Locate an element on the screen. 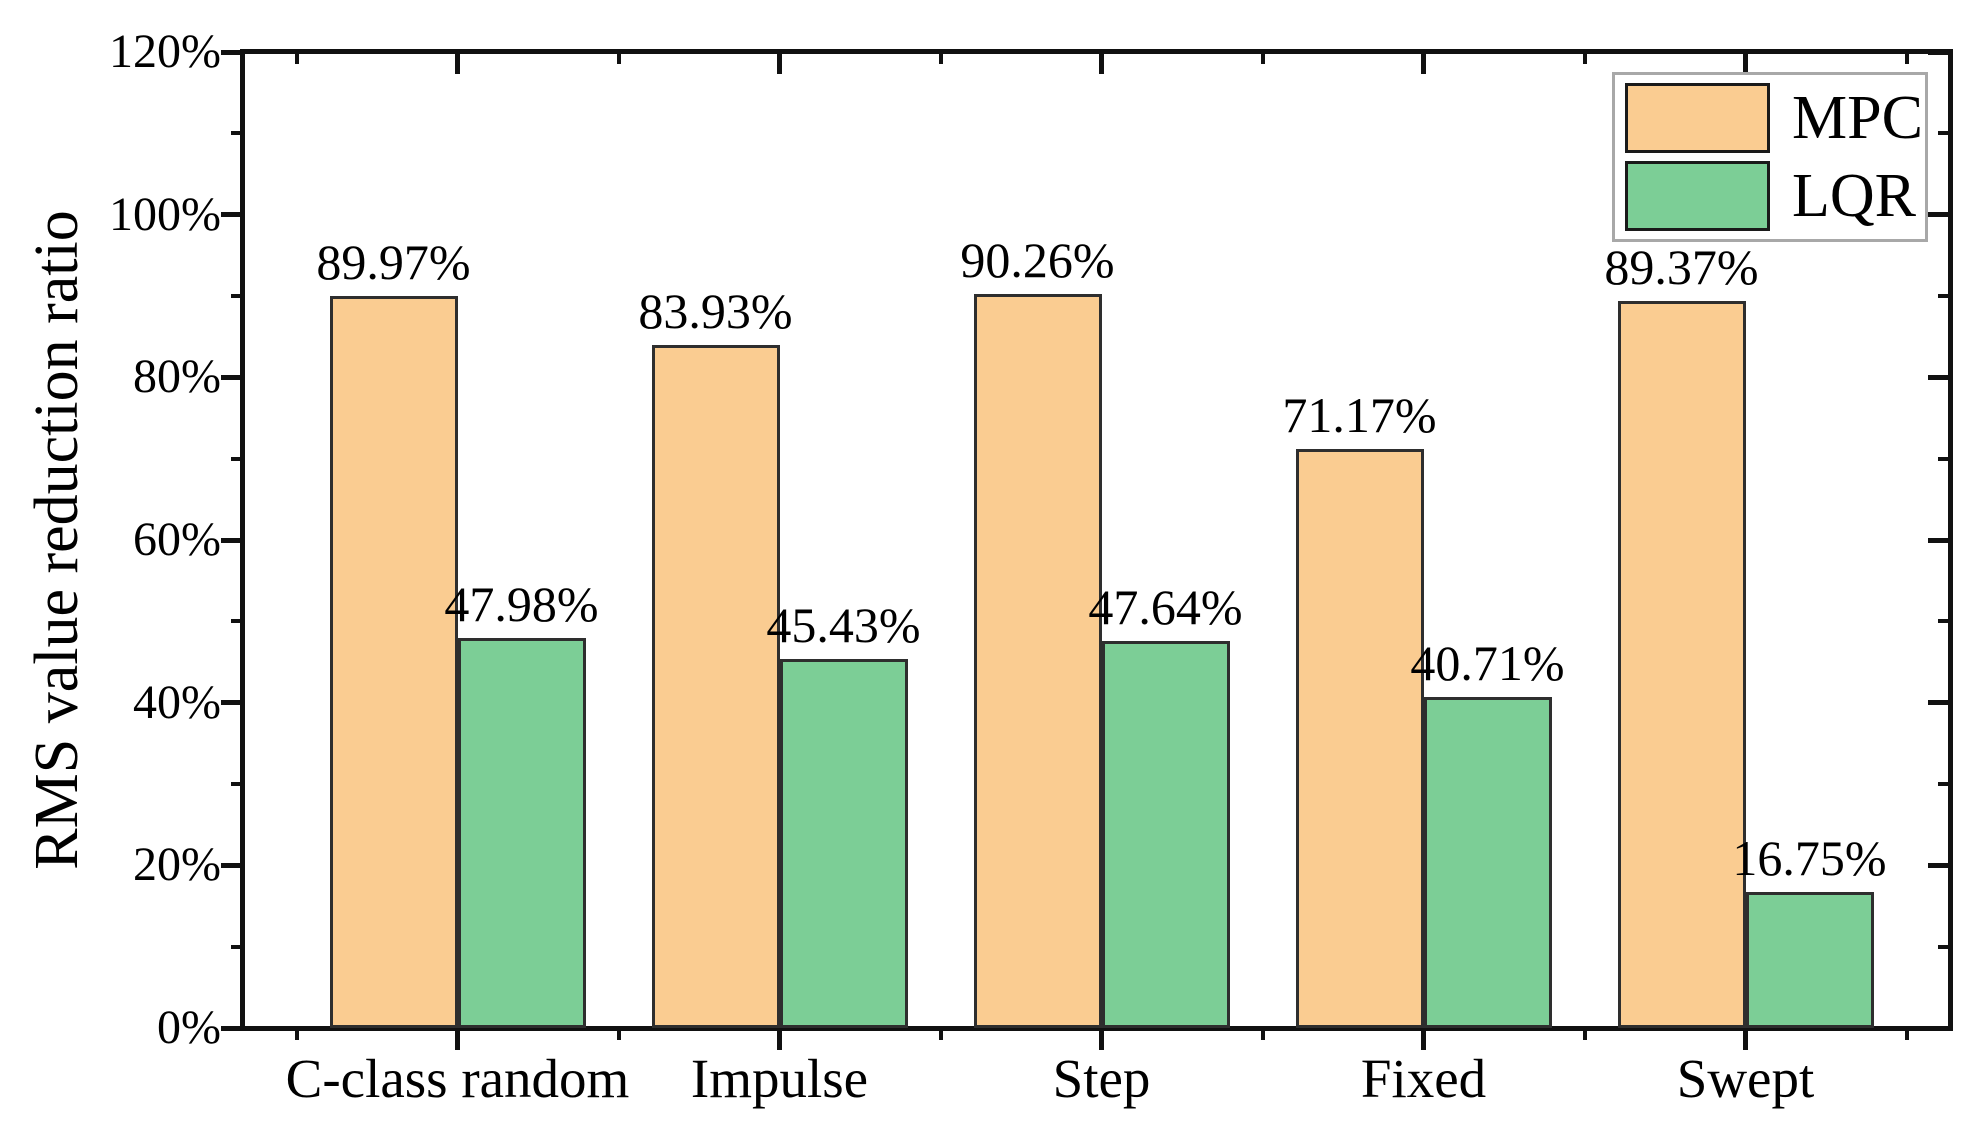  legend-label-lqr: LQR is located at coordinates (1854, 196).